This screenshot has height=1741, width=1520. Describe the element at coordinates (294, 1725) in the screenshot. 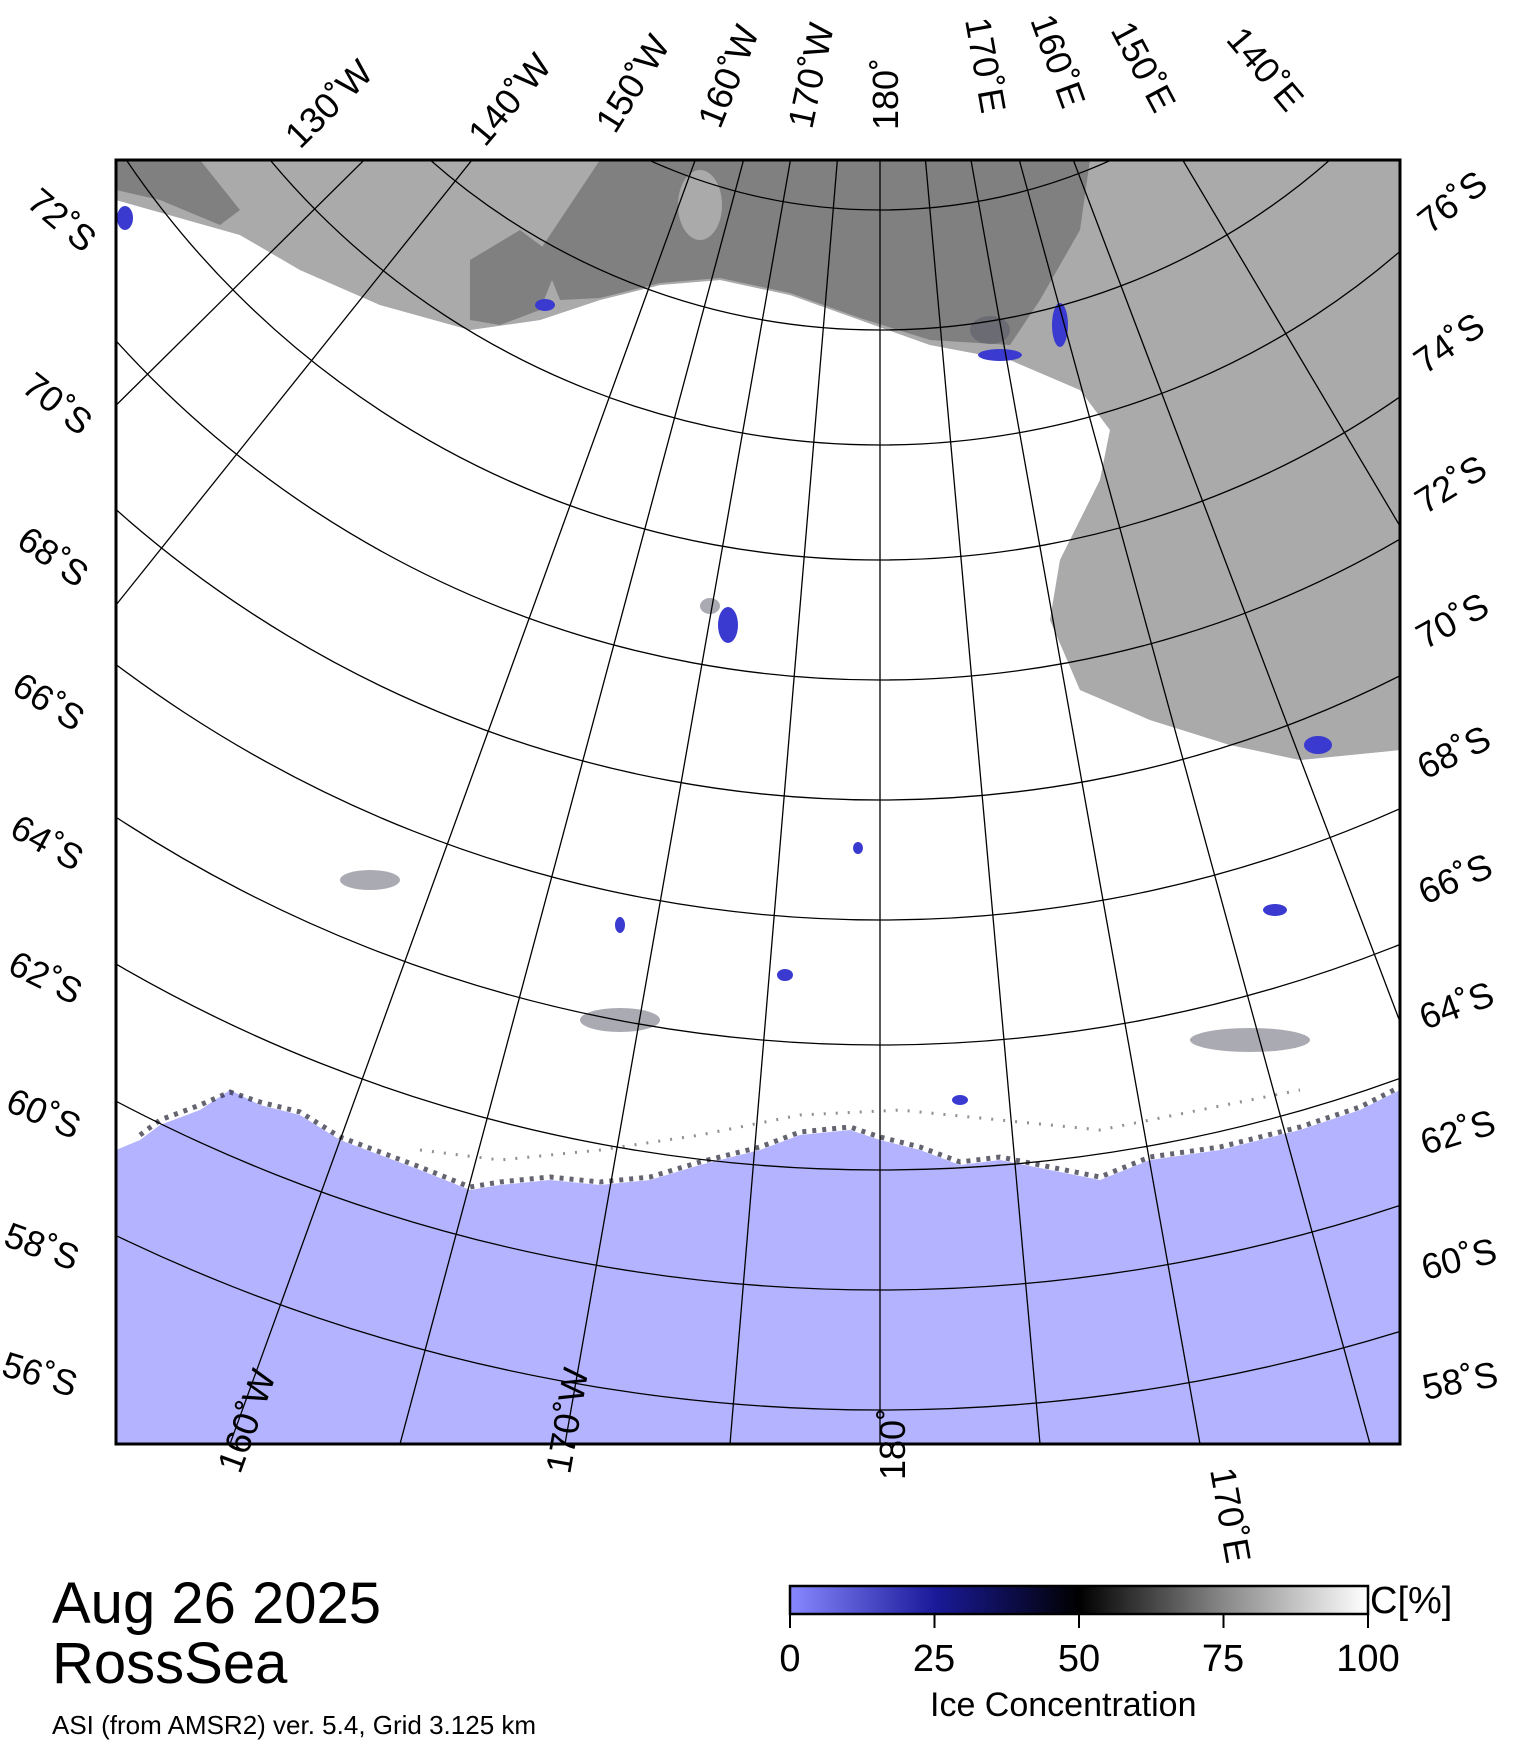

I see `source-info: ASI (from AMSR2) ver. 5.4, Grid 3.125 km` at that location.